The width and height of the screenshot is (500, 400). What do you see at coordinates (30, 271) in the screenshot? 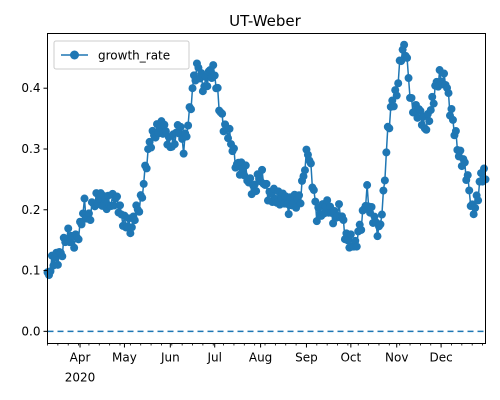
I see `y-tick-label: 0.1` at bounding box center [30, 271].